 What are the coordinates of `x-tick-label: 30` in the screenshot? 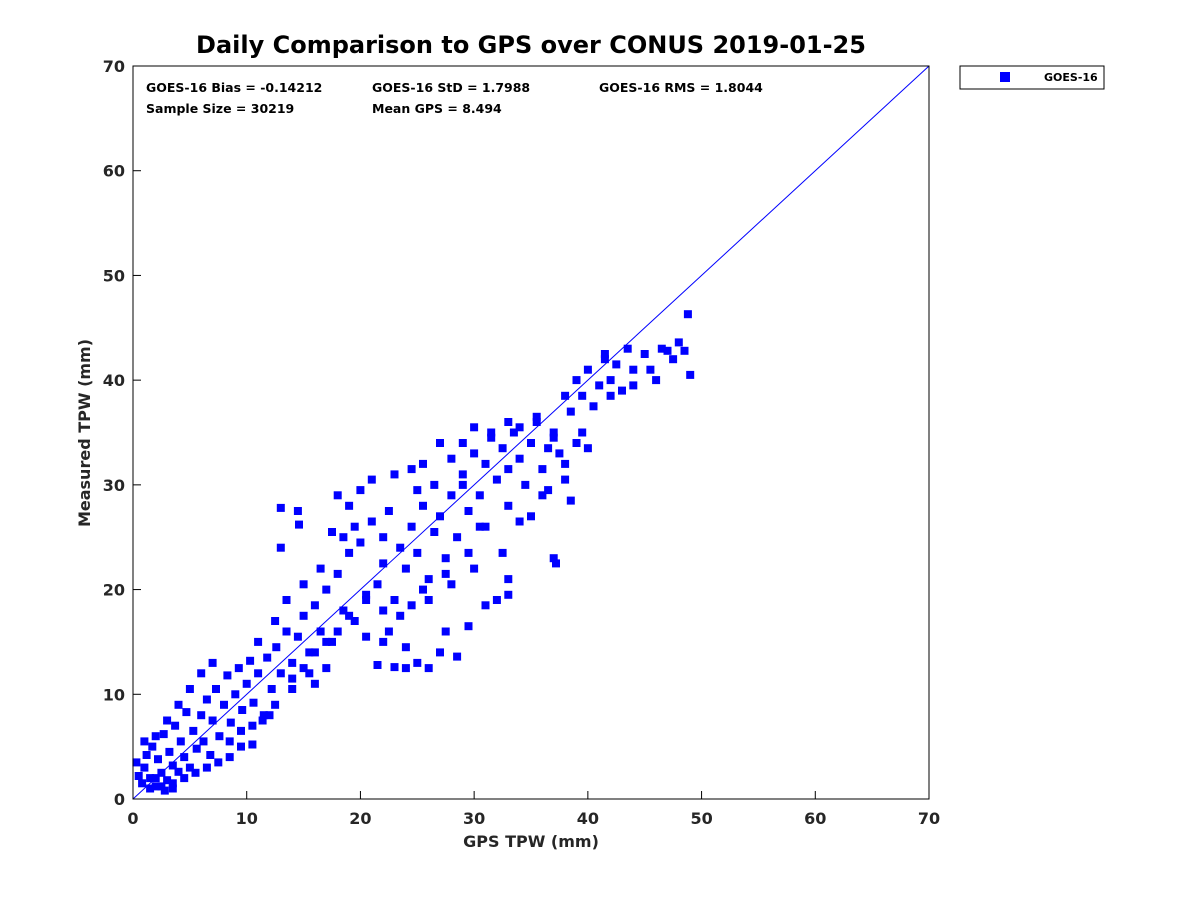 It's located at (474, 818).